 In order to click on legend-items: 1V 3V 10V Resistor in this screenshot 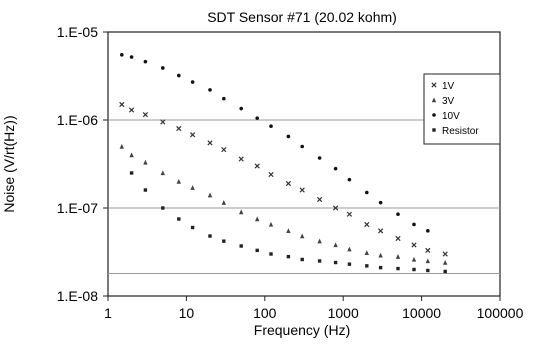, I will do `click(455, 109)`.